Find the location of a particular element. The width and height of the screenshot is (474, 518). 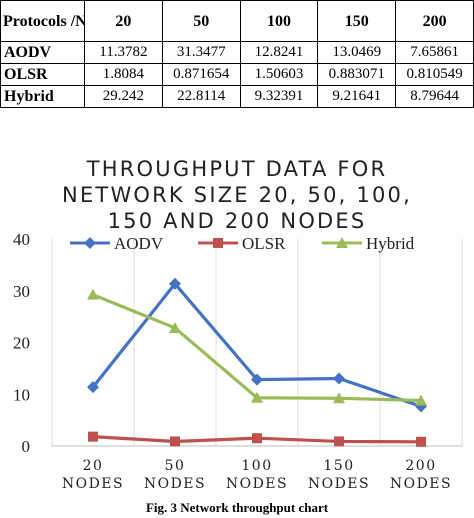

y-tick-label: 0 is located at coordinates (26, 446).